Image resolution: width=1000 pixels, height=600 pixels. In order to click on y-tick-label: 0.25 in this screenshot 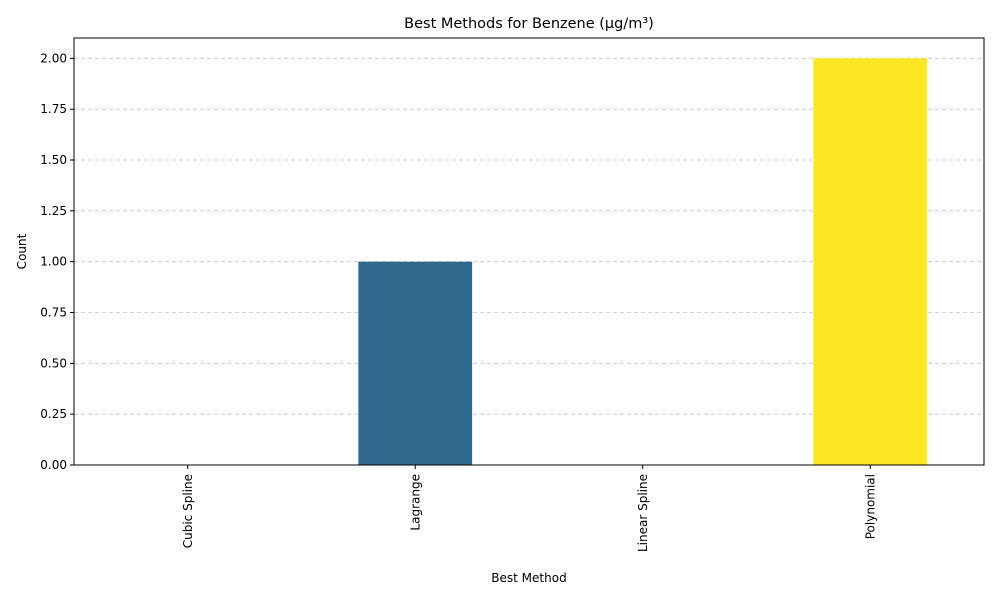, I will do `click(53, 414)`.